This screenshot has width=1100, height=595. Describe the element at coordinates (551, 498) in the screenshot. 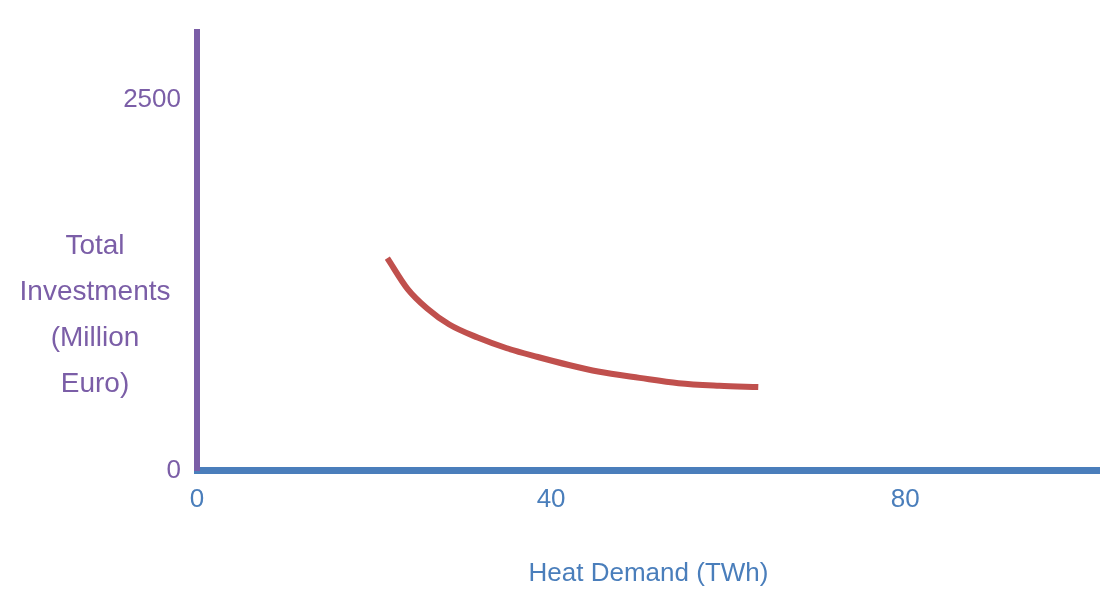

I see `x-tick-label: 40` at that location.